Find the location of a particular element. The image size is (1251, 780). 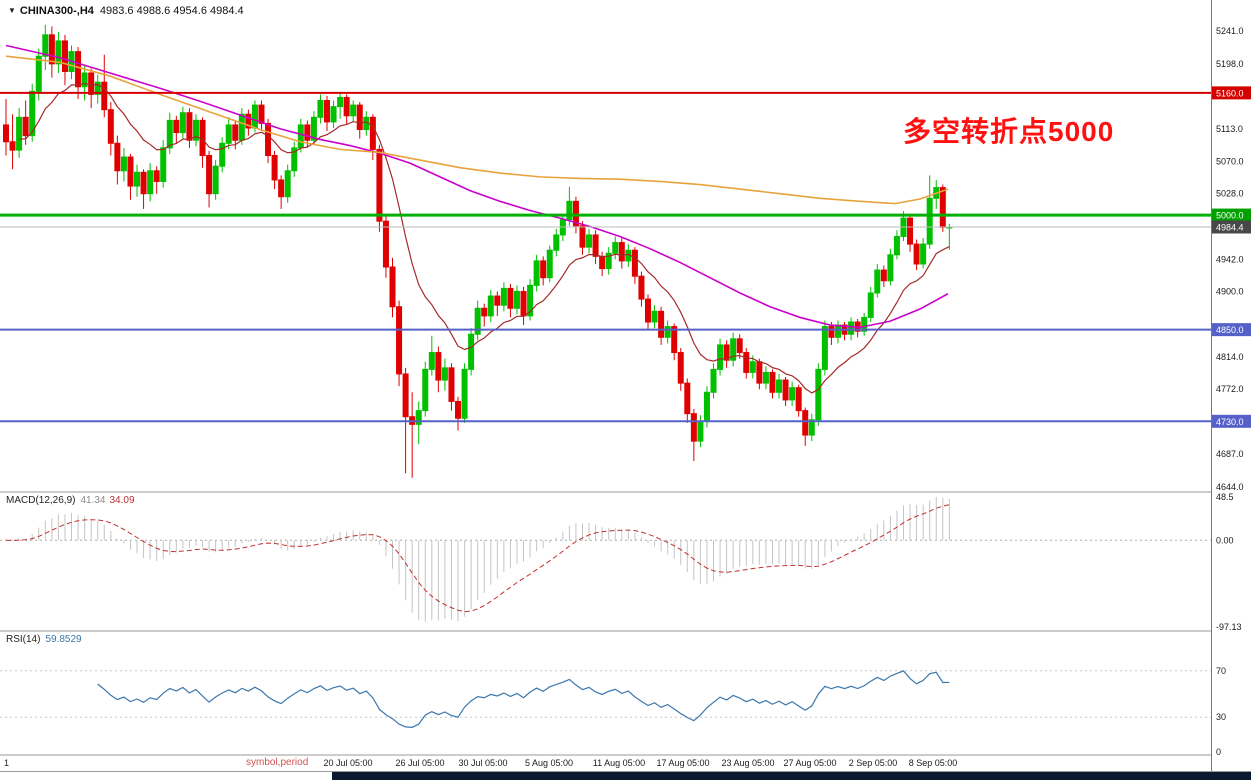

time-label: 27 Aug 05:00 is located at coordinates (809, 763).